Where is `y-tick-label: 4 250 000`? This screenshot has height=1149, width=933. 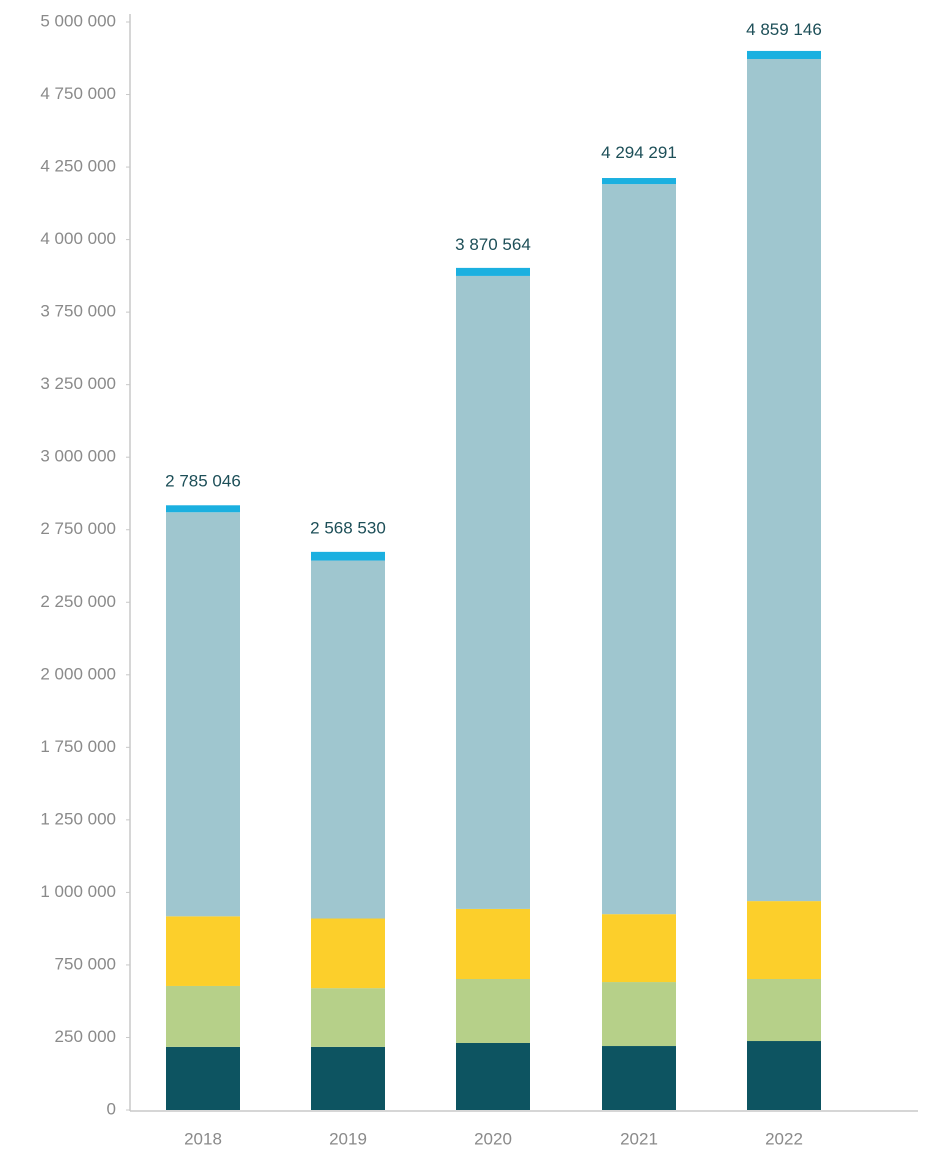
y-tick-label: 4 250 000 is located at coordinates (78, 166).